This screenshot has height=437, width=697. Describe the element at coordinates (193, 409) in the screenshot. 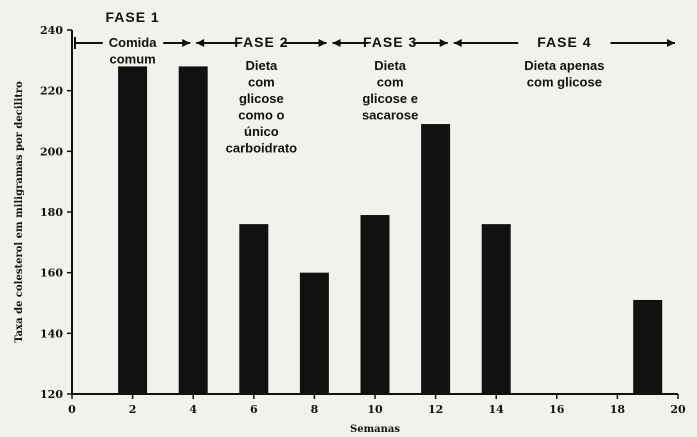

I see `x-tick-label-4: 4` at that location.